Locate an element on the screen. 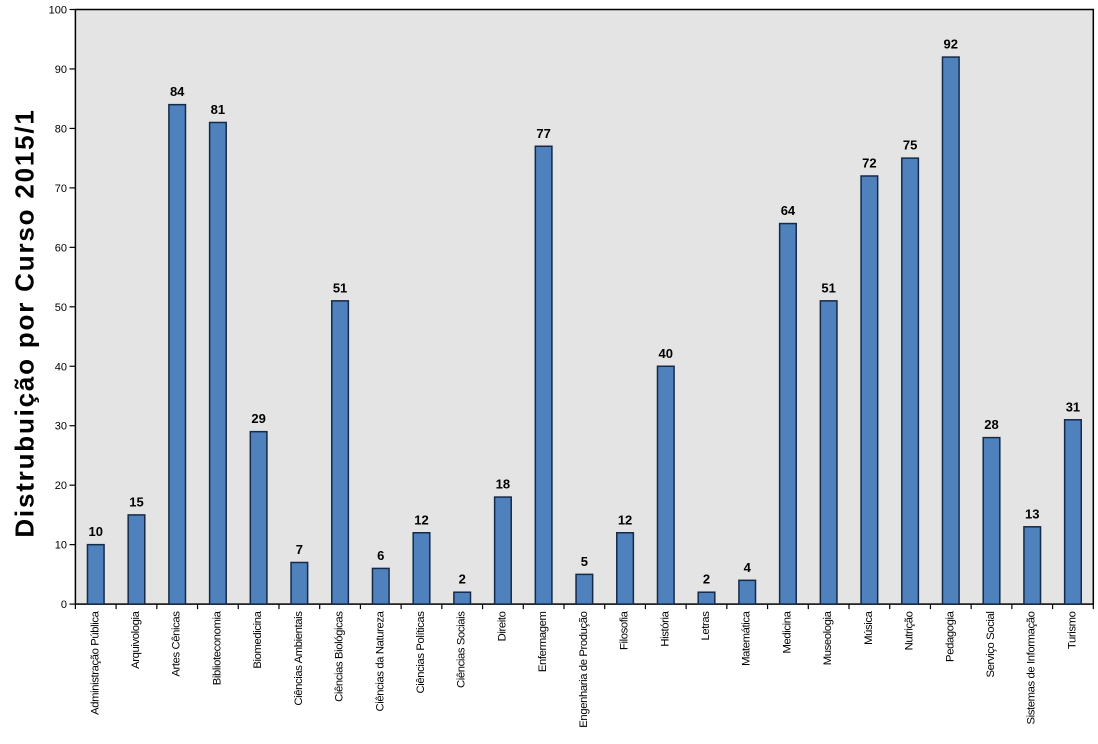  svg-text: 6 is located at coordinates (380, 555).